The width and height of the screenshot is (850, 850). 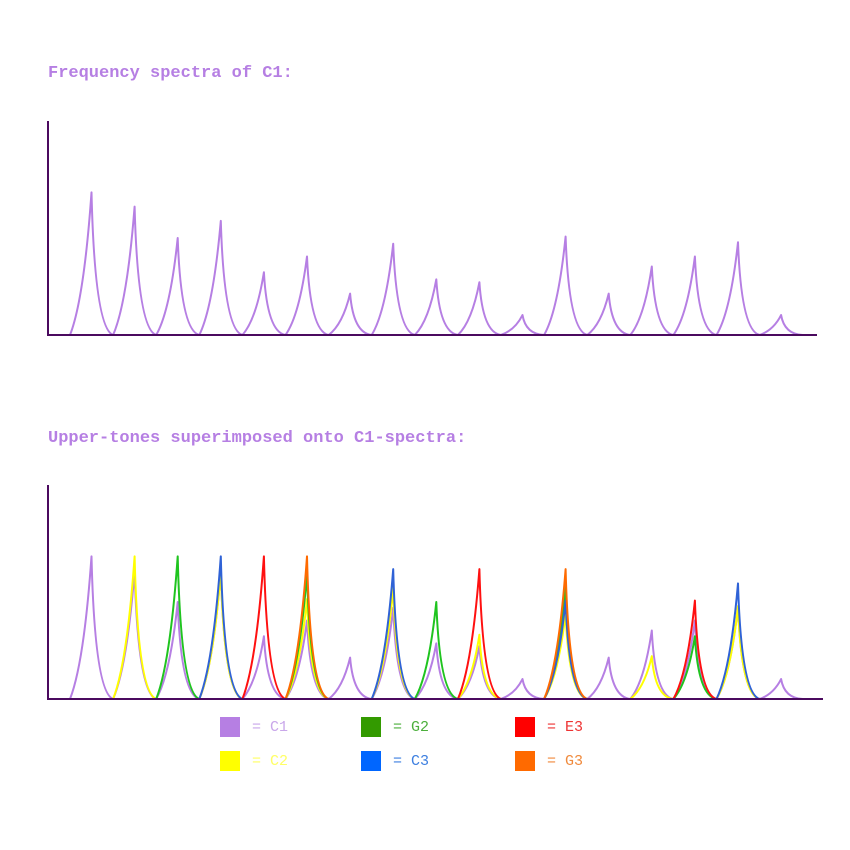 I want to click on legend-label-c2: = C2, so click(x=270, y=761).